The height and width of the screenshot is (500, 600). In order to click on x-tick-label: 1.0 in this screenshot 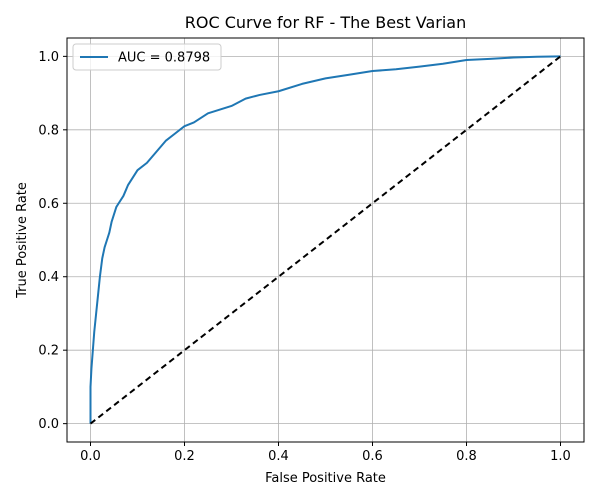, I will do `click(560, 456)`.